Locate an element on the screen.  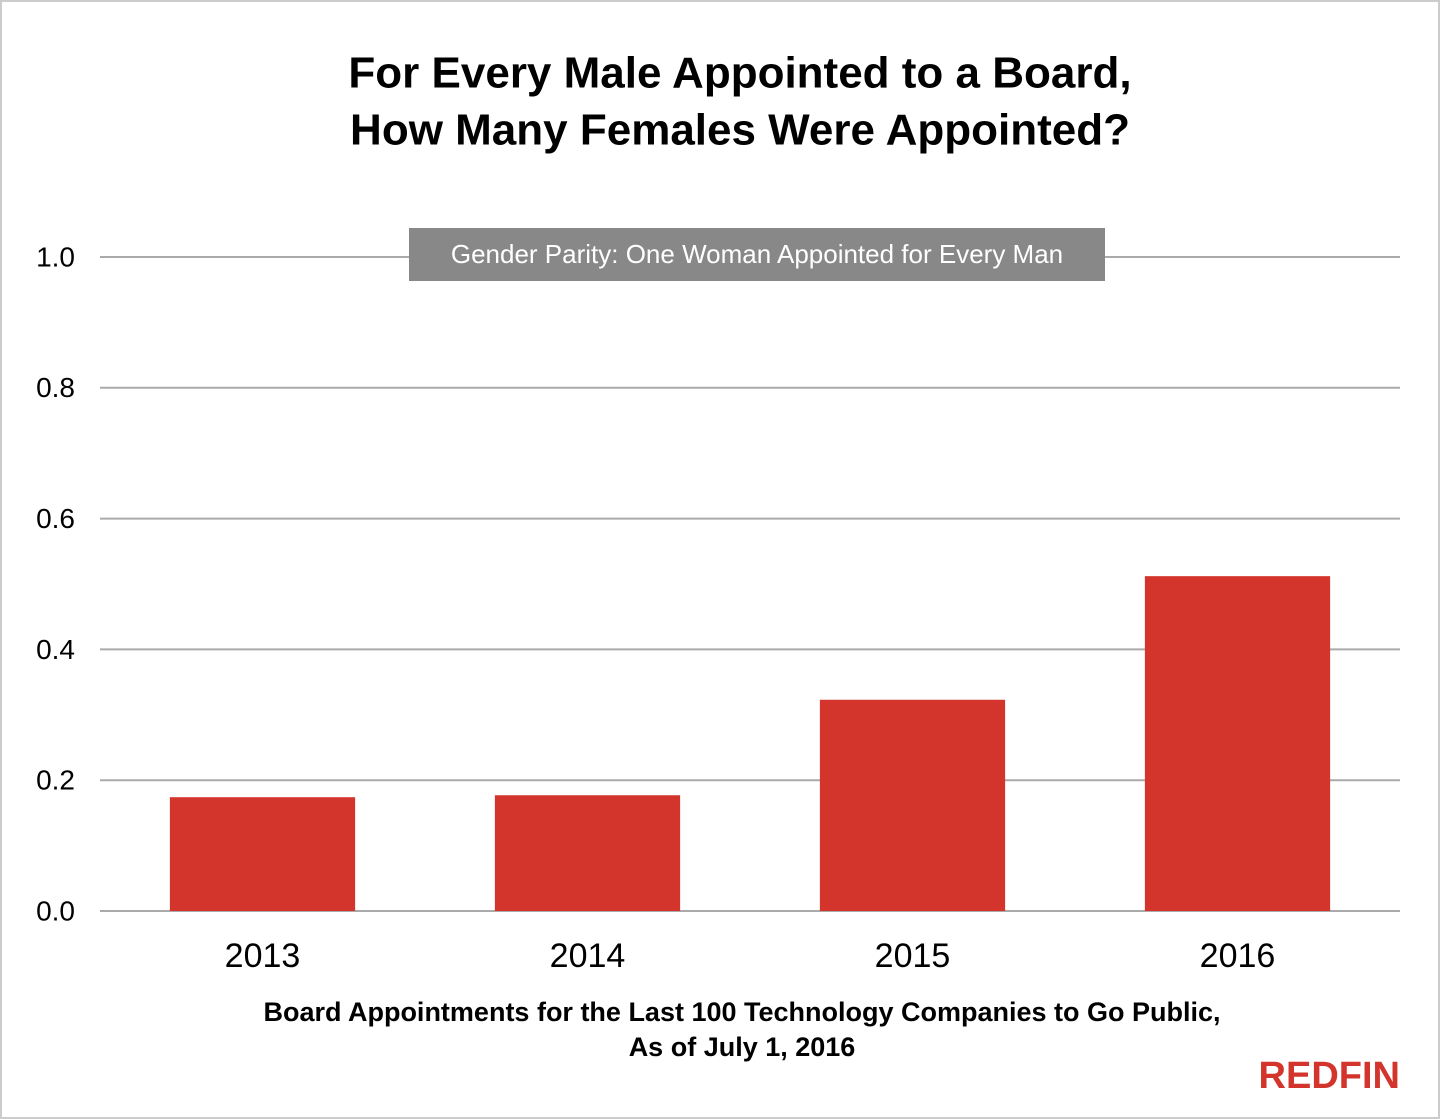
logo: REDFIN is located at coordinates (1329, 1076).